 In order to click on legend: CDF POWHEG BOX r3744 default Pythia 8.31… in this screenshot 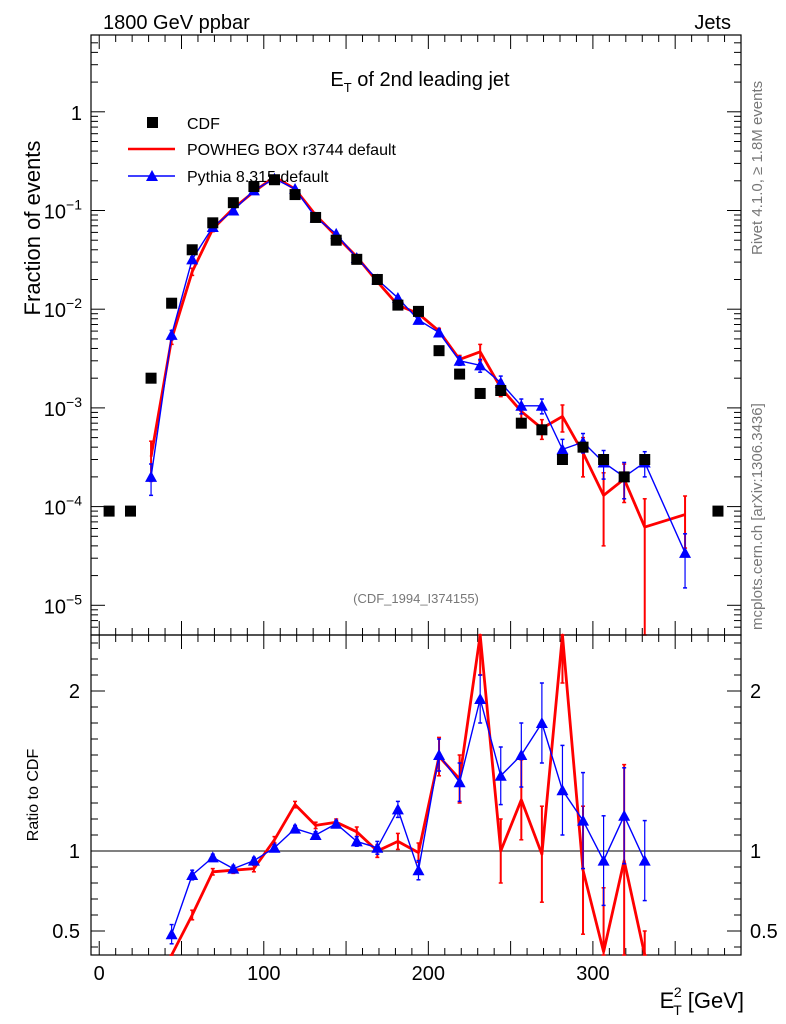, I will do `click(262, 151)`.